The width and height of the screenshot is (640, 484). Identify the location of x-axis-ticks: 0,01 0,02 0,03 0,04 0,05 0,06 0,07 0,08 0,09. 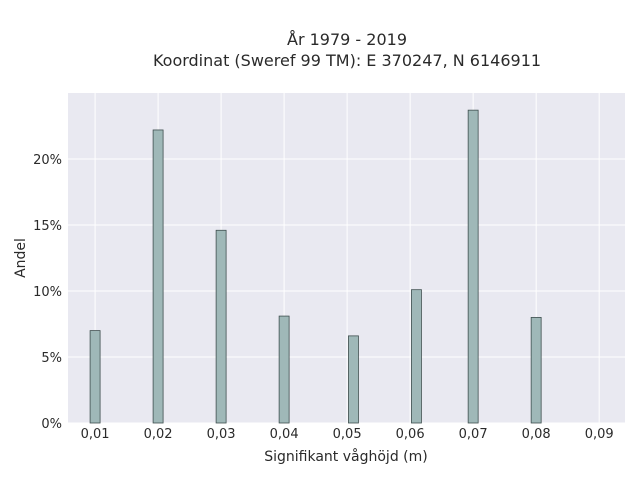
(347, 434).